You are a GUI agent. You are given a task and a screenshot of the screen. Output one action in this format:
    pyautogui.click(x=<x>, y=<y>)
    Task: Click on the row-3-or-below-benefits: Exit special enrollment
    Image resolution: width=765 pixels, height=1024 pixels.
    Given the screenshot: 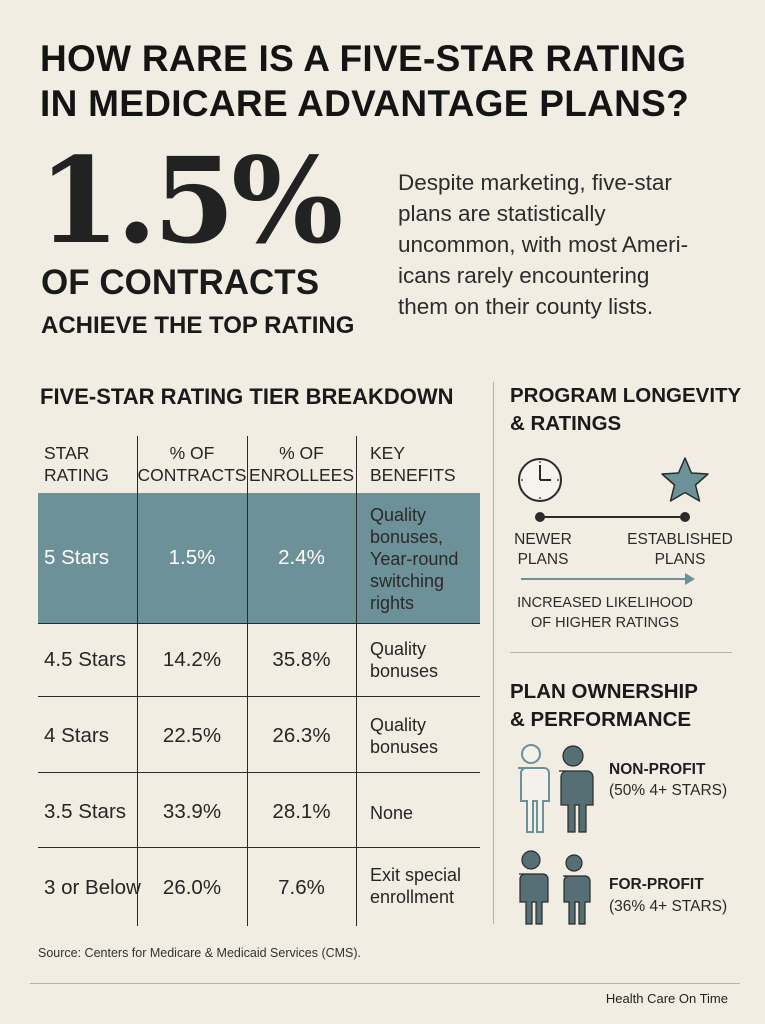 What is the action you would take?
    pyautogui.click(x=415, y=886)
    